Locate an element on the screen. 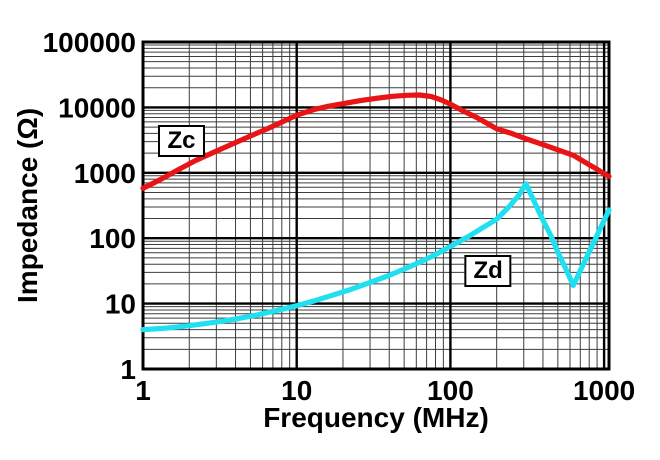 Image resolution: width=660 pixels, height=460 pixels. x-axis-tick: 1 is located at coordinates (143, 390).